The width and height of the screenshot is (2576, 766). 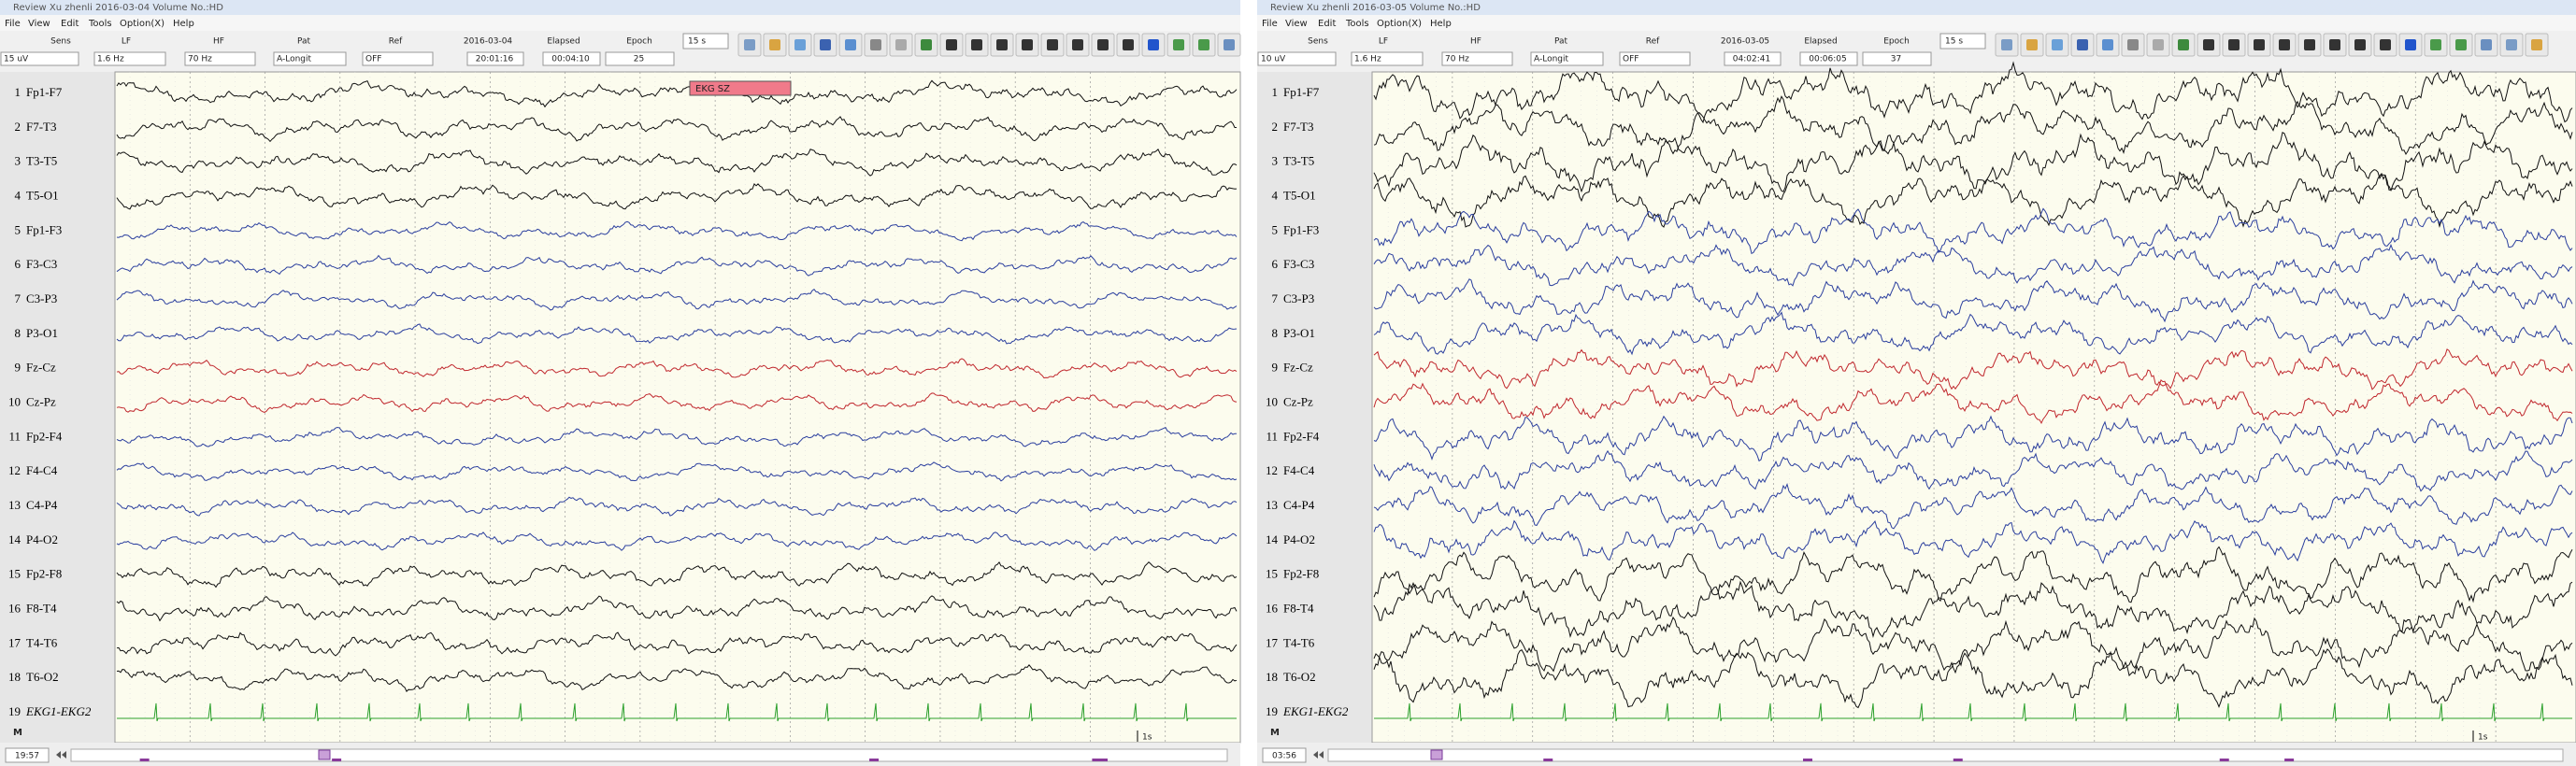 I want to click on channel-number: 9, so click(x=18, y=368).